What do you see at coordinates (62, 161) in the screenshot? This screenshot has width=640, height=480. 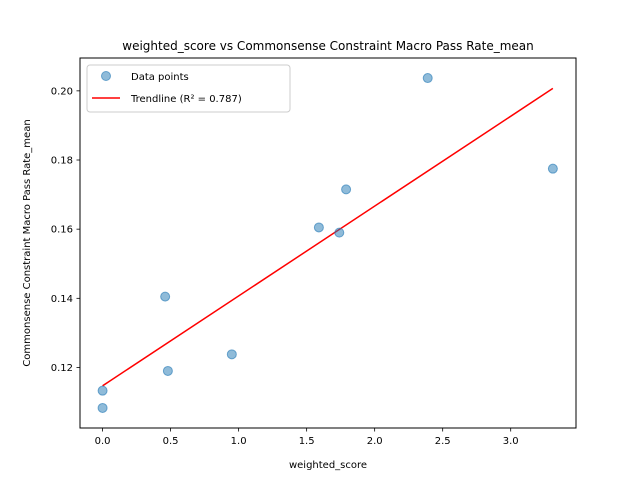 I see `y-tick-label: 0.18` at bounding box center [62, 161].